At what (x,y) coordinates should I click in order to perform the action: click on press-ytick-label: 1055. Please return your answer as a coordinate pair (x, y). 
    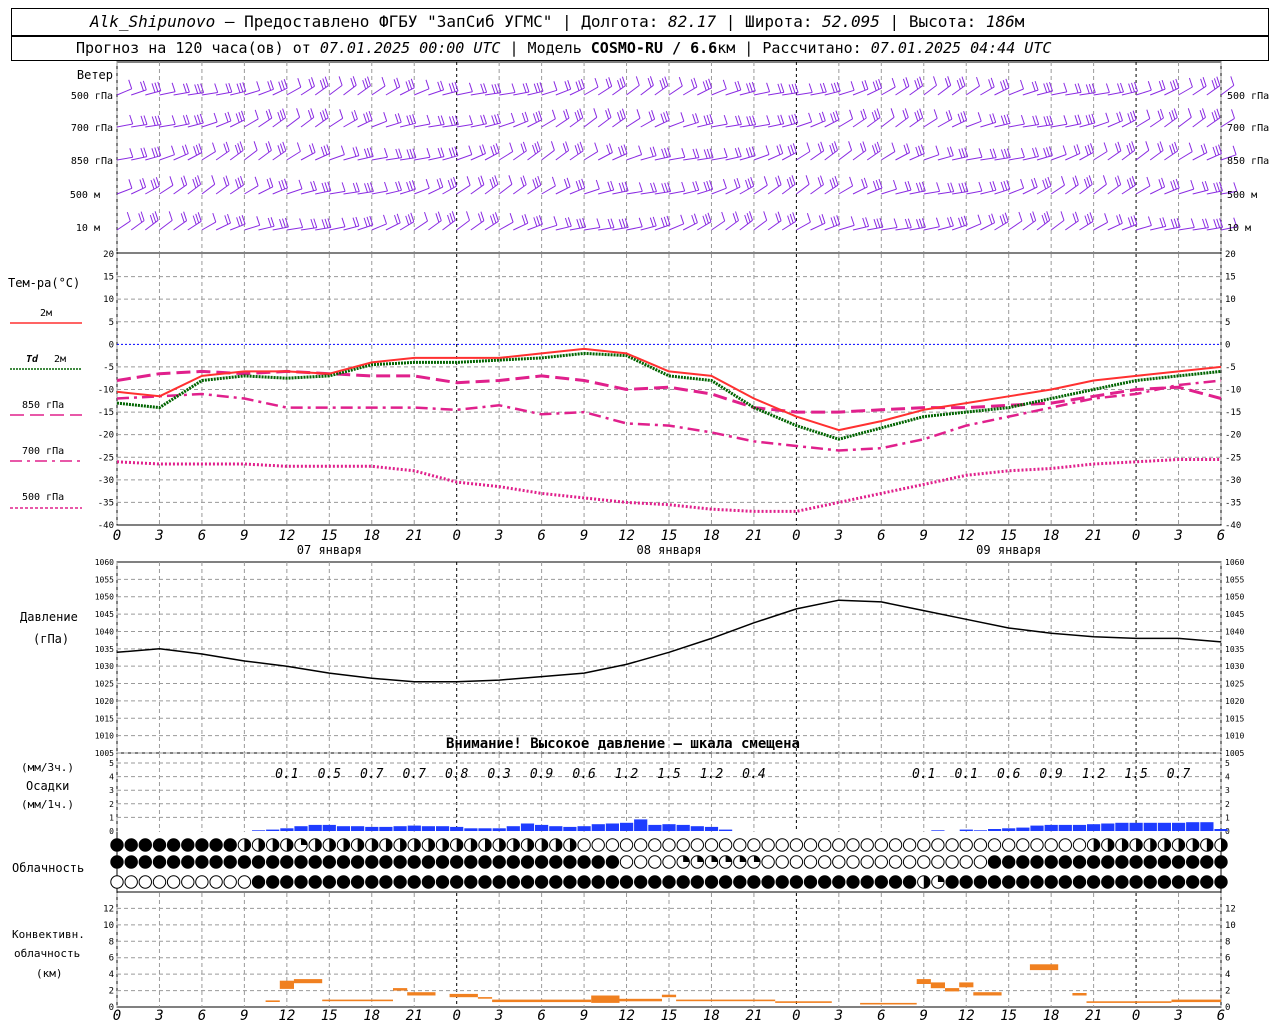
    Looking at the image, I should click on (104, 579).